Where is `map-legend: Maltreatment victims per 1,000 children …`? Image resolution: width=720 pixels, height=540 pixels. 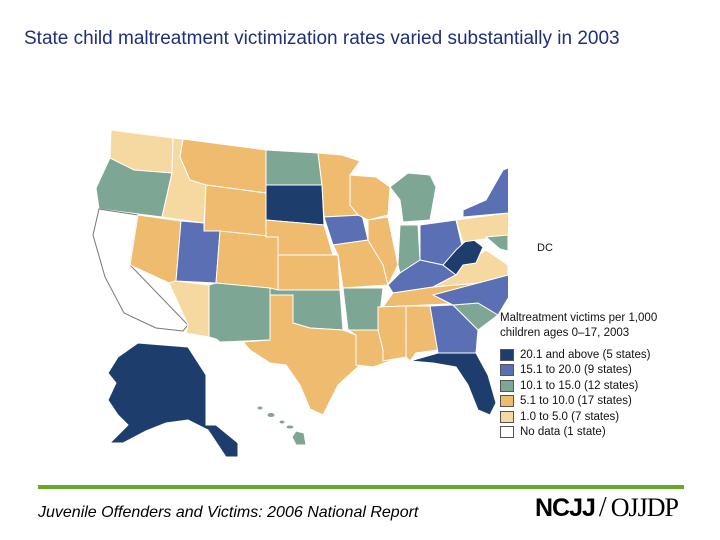 map-legend: Maltreatment victims per 1,000 children … is located at coordinates (595, 375).